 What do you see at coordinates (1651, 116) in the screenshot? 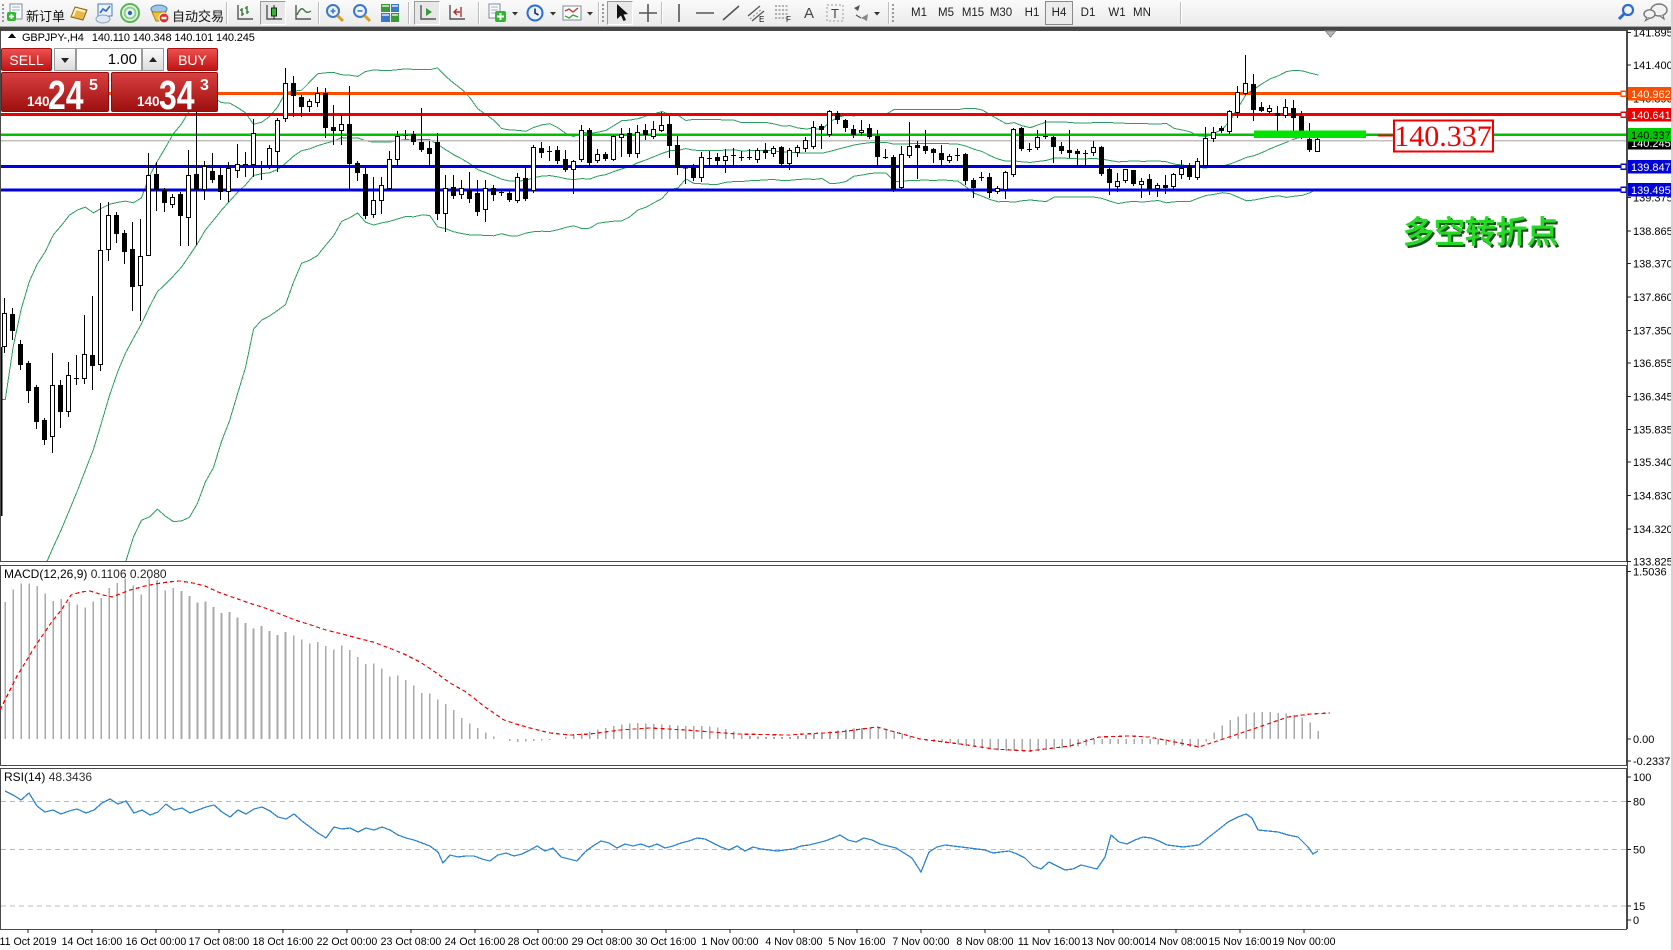
I see `svg-text: 140.641` at bounding box center [1651, 116].